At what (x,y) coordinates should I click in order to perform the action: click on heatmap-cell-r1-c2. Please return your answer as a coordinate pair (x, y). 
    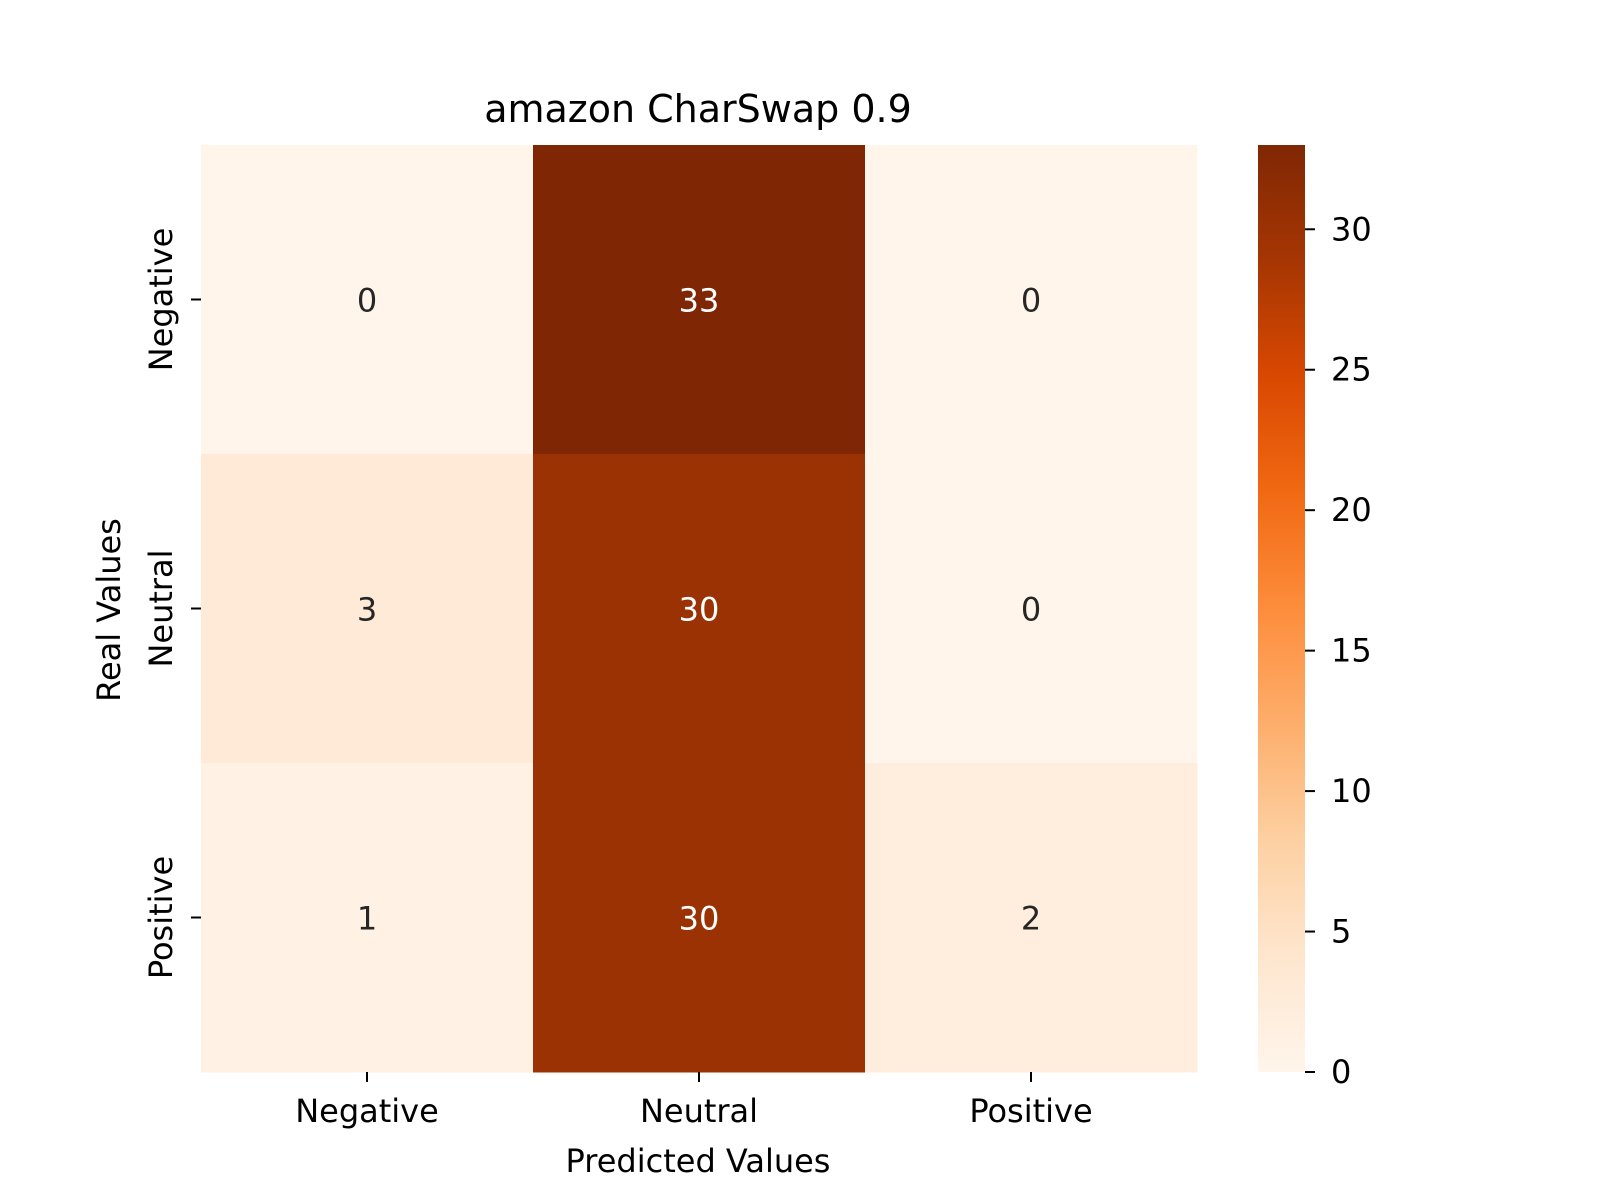
    Looking at the image, I should click on (1031, 609).